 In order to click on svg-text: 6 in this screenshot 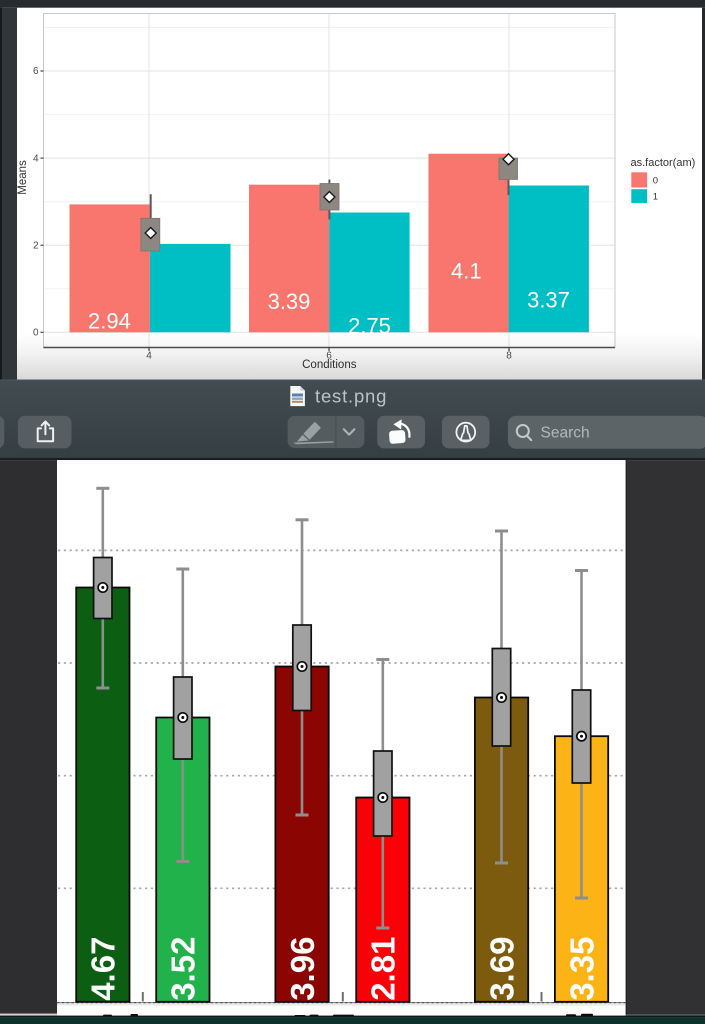, I will do `click(36, 71)`.